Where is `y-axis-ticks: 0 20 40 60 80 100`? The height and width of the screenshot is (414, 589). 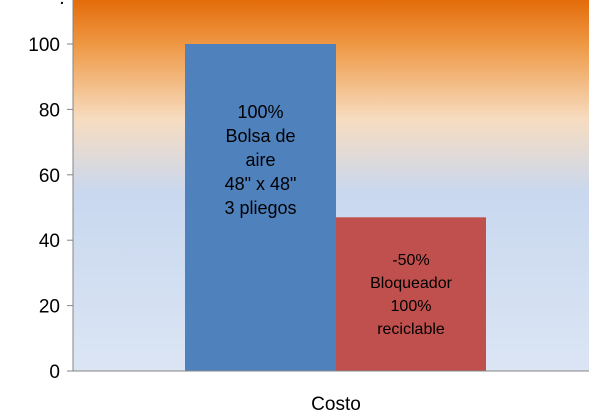
y-axis-ticks: 0 20 40 60 80 100 is located at coordinates (50, 209).